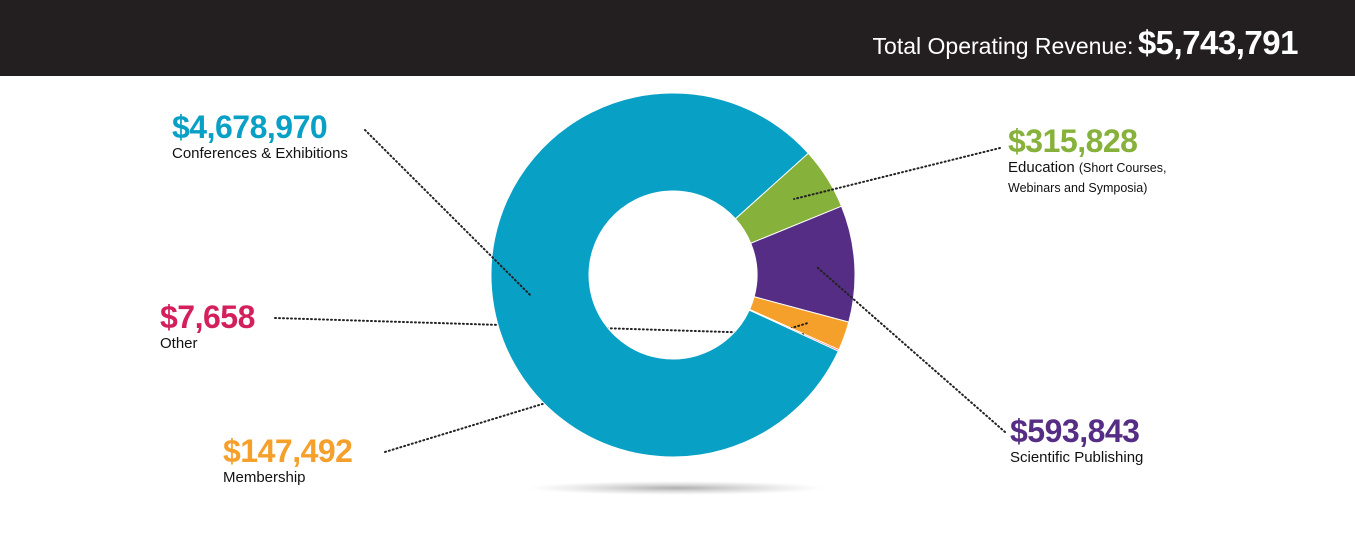 The width and height of the screenshot is (1355, 534). Describe the element at coordinates (260, 343) in the screenshot. I see `category-label: Other` at that location.